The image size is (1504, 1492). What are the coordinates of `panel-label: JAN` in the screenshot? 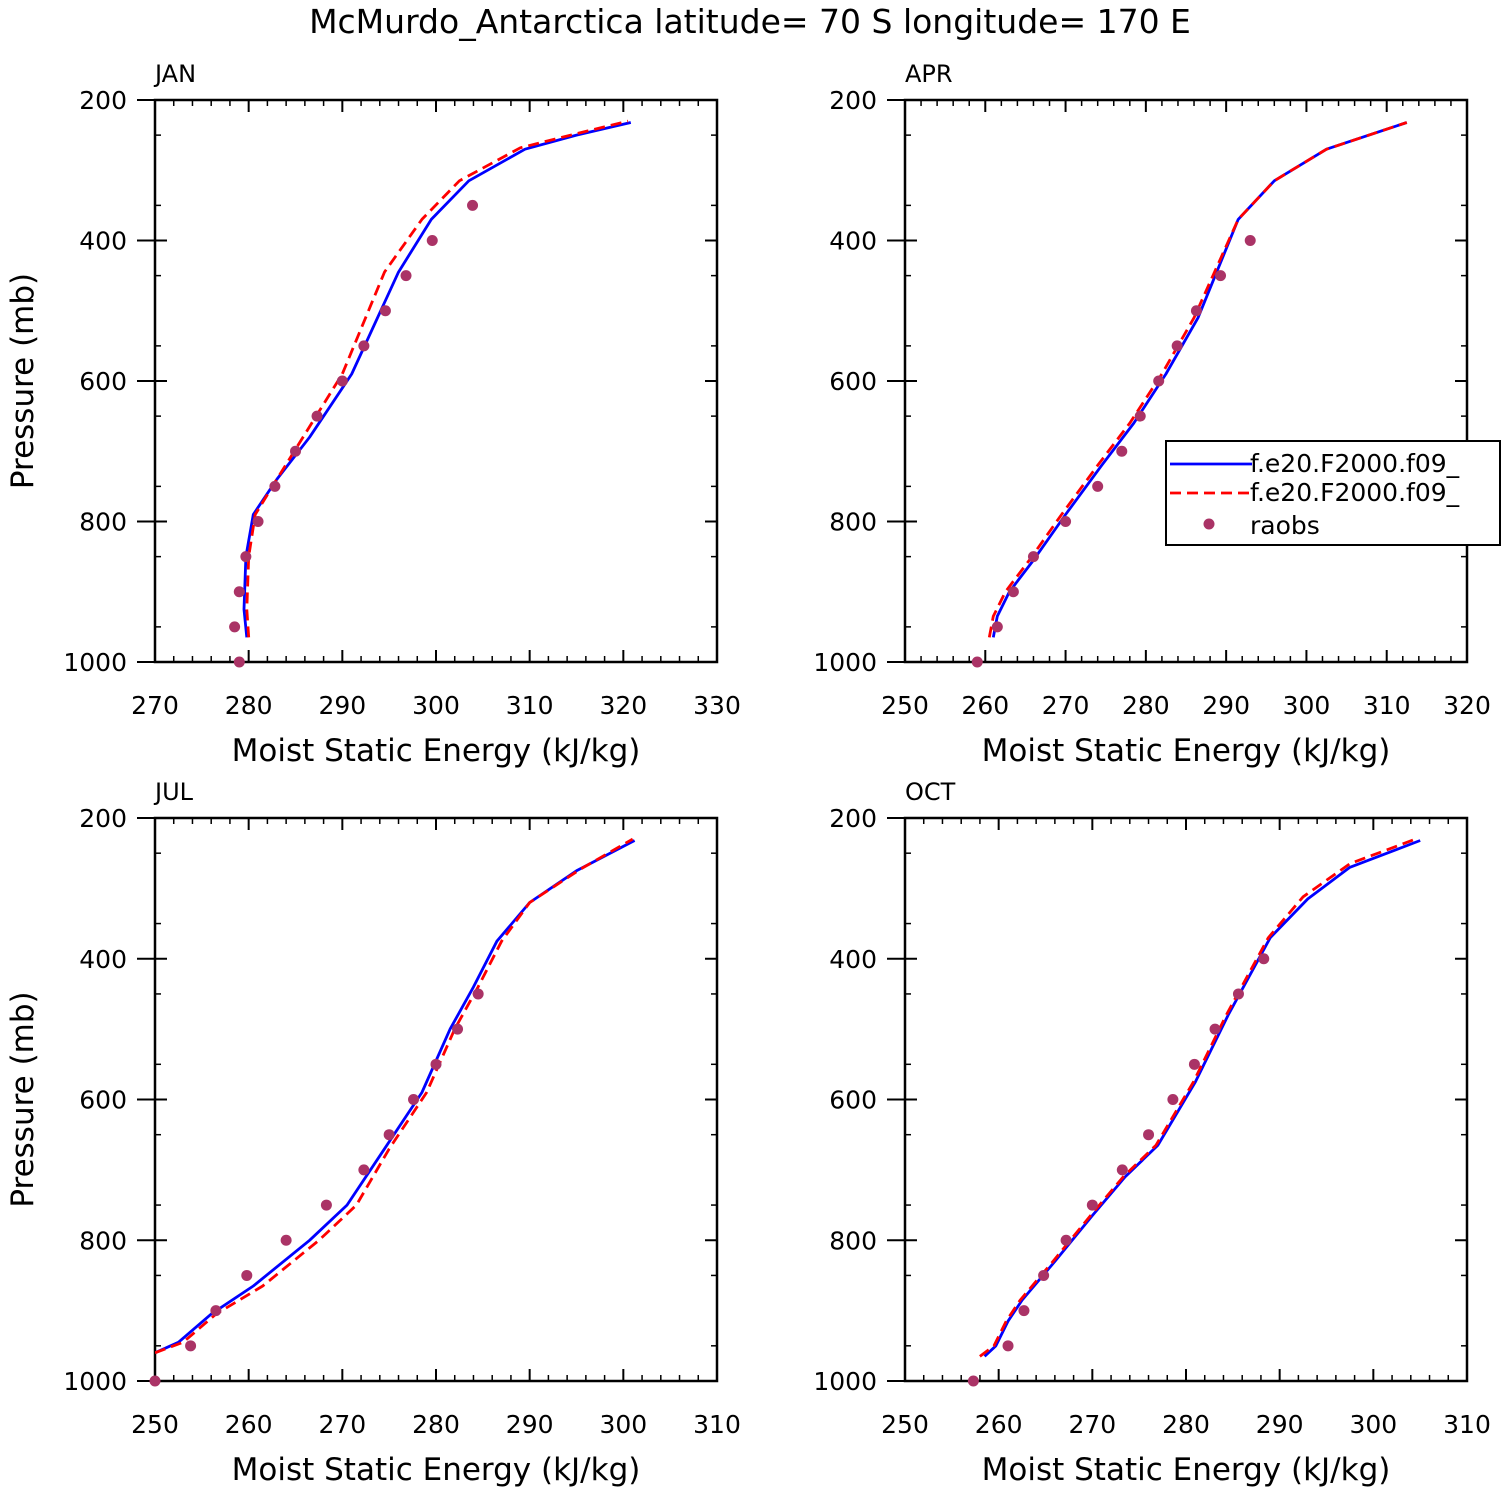 It's located at (174, 74).